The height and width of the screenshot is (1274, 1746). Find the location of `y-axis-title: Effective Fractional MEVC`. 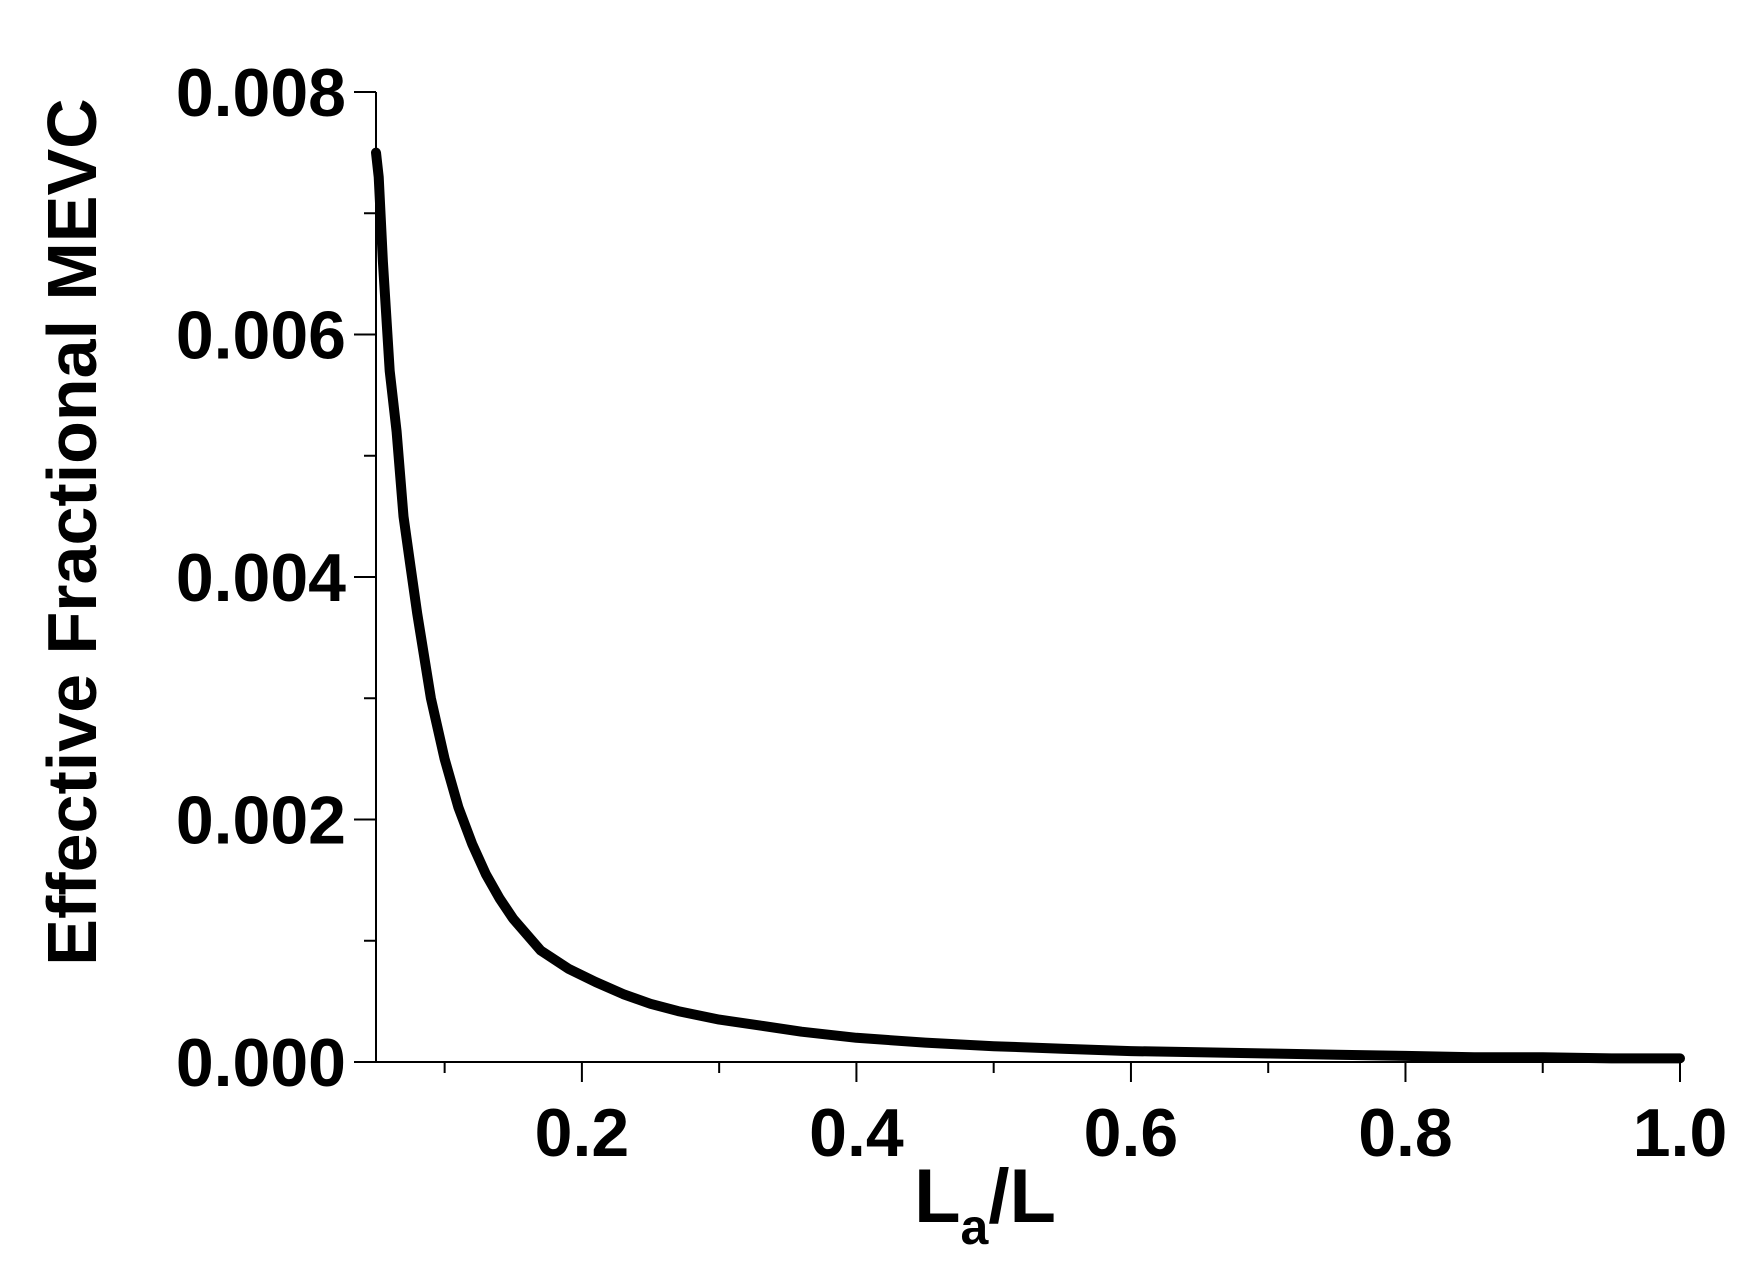

y-axis-title: Effective Fractional MEVC is located at coordinates (72, 531).